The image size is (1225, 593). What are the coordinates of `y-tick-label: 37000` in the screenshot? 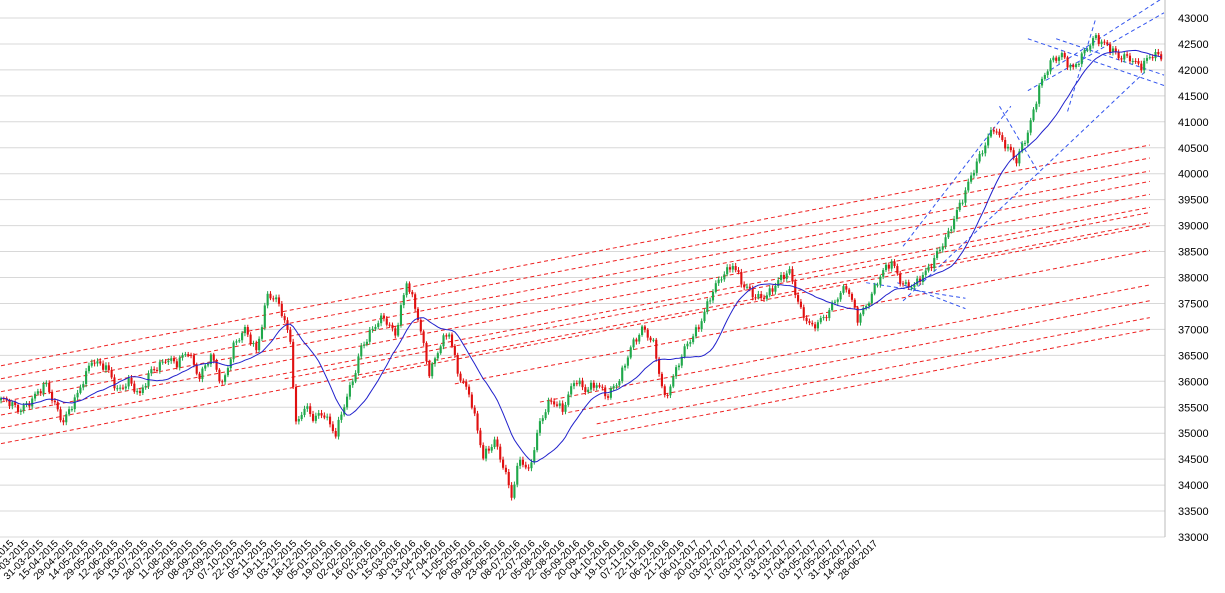 It's located at (1193, 330).